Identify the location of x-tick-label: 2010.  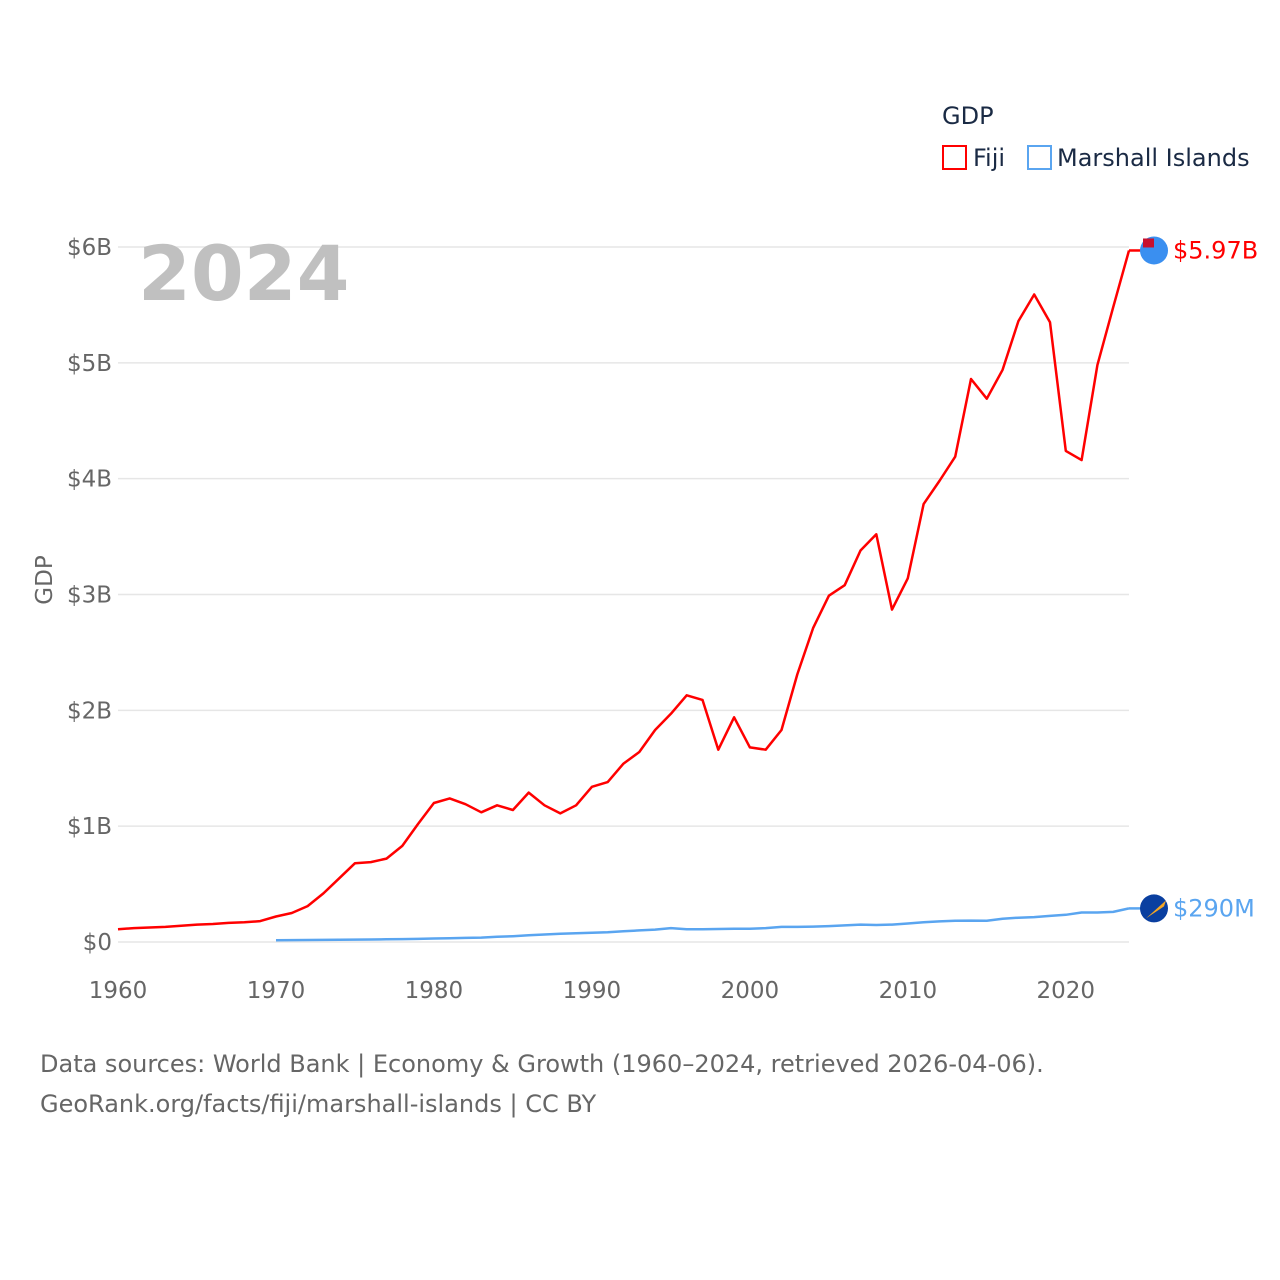
(908, 991).